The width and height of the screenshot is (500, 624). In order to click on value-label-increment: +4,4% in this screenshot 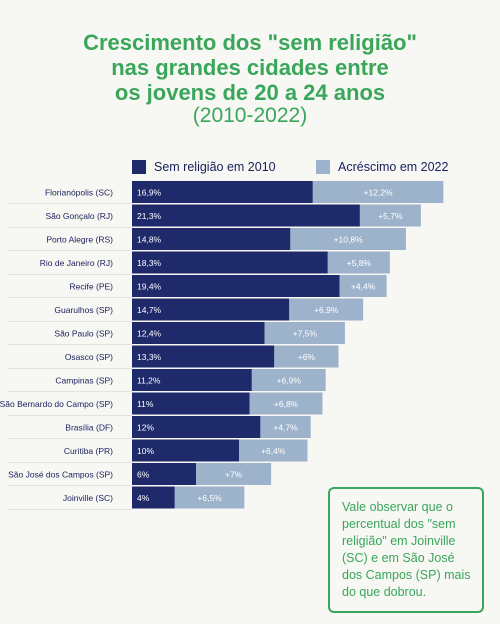, I will do `click(363, 287)`.